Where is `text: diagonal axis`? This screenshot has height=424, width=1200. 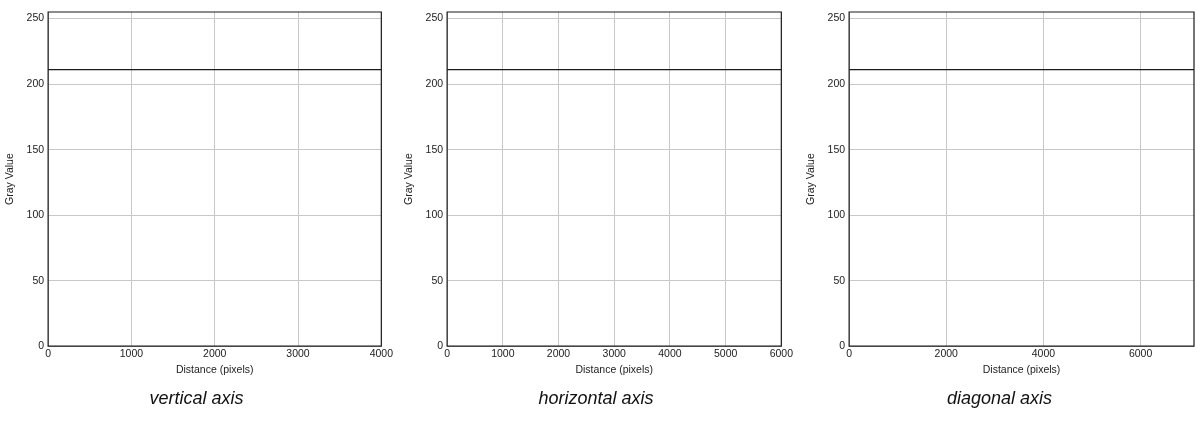
text: diagonal axis is located at coordinates (999, 398).